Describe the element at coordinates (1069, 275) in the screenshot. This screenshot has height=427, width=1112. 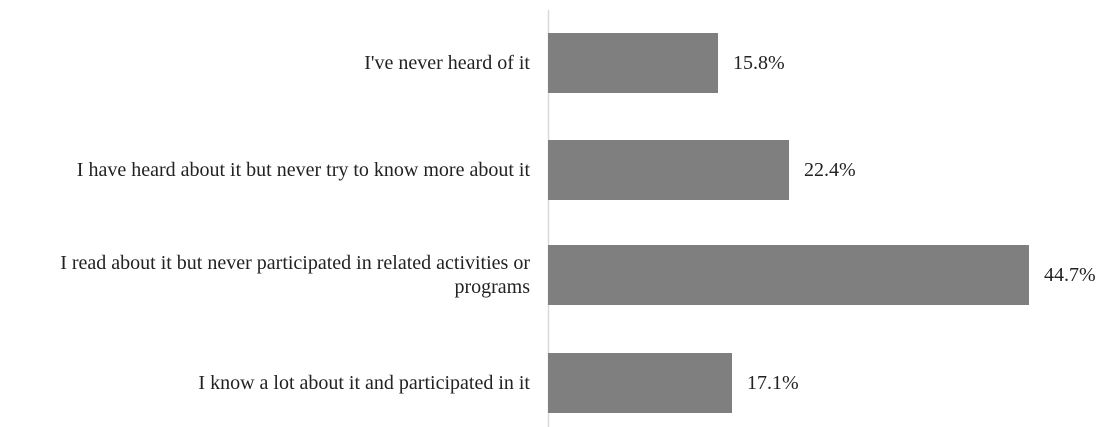
I see `value-label: 44.7%` at that location.